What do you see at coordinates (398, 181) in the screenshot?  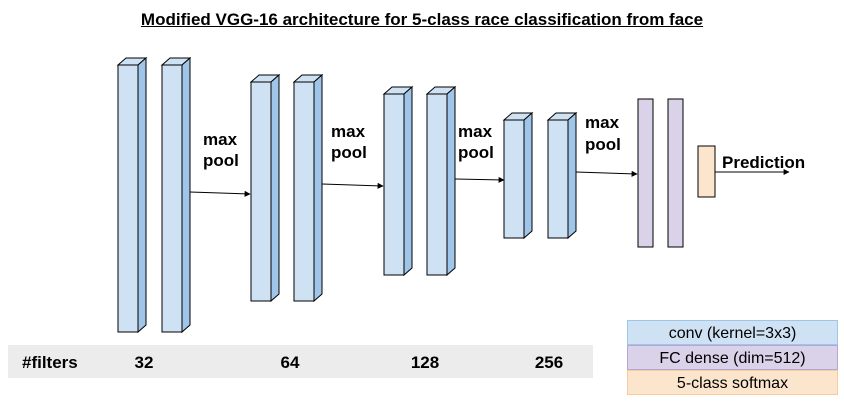 I see `conv-layer-3a` at bounding box center [398, 181].